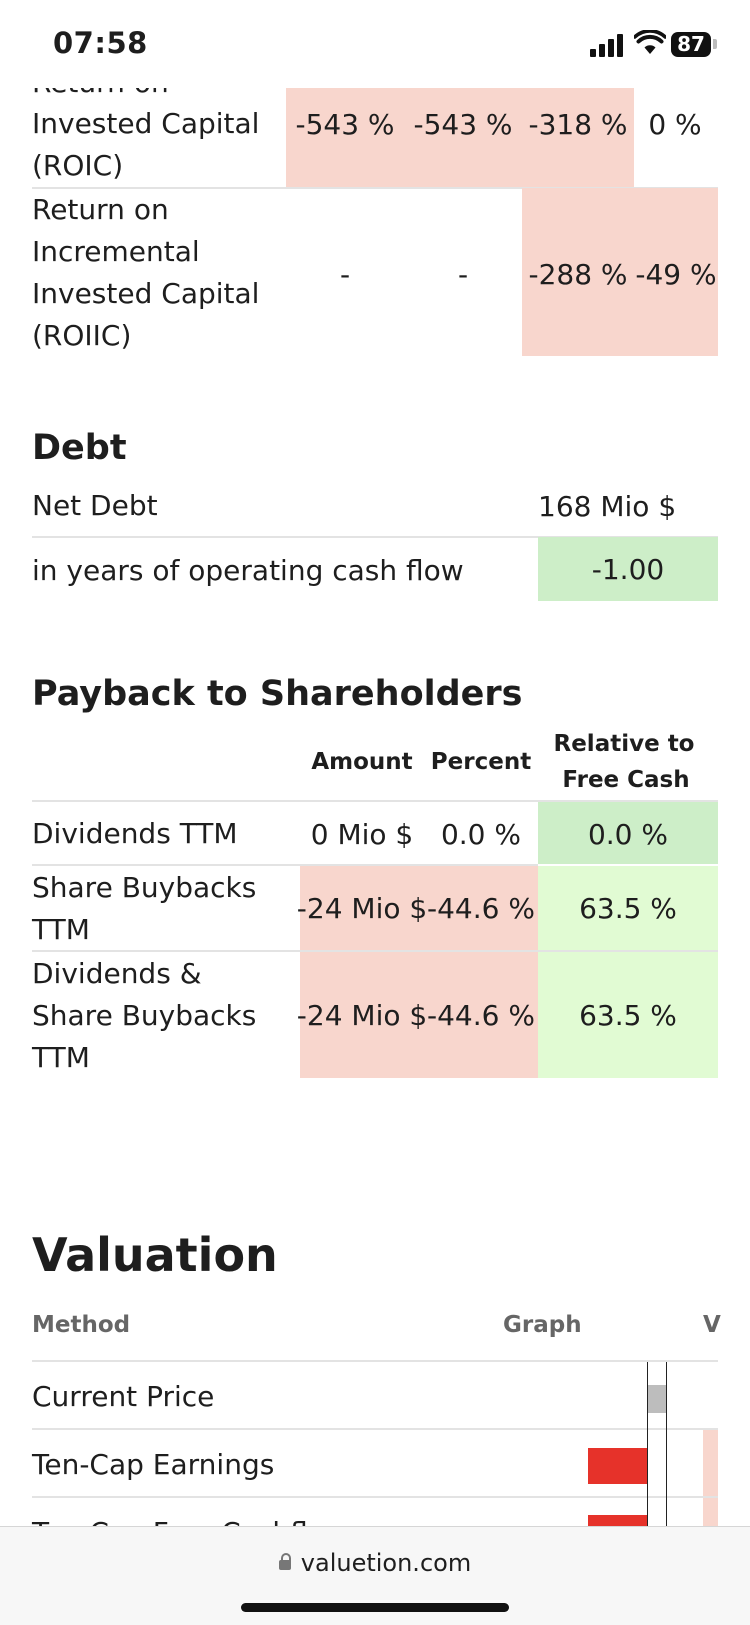 This screenshot has width=750, height=1625. I want to click on header-method: Method, so click(81, 1325).